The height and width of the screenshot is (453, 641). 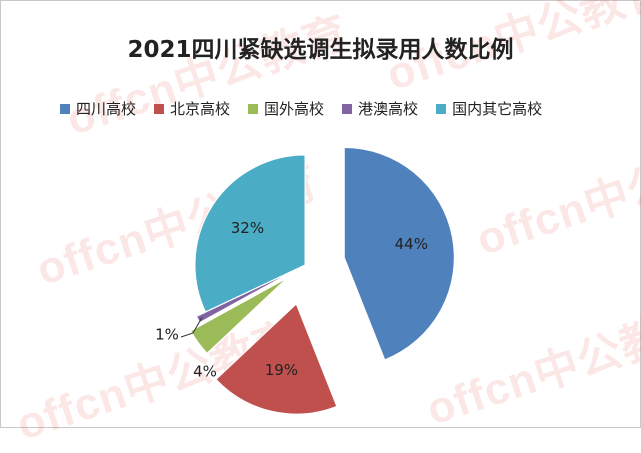 What do you see at coordinates (388, 109) in the screenshot?
I see `legend-label: 港澳高校` at bounding box center [388, 109].